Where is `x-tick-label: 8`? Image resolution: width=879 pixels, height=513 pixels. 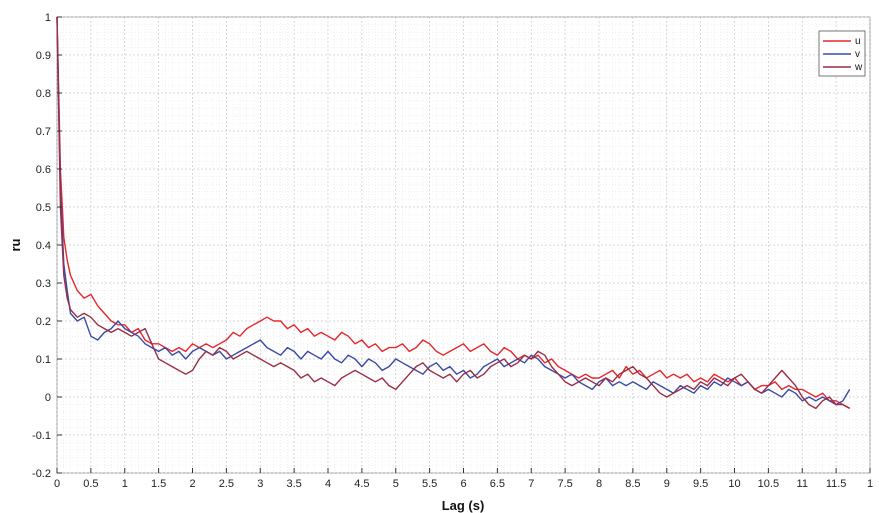
x-tick-label: 8 is located at coordinates (599, 484).